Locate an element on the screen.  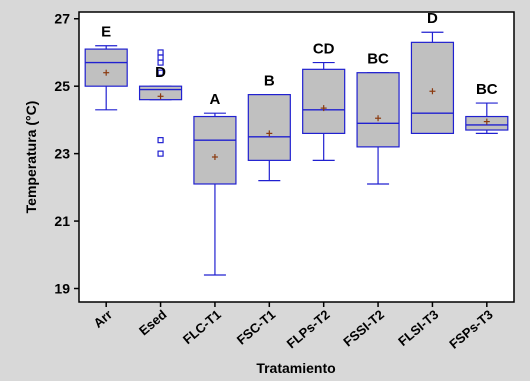
box-flsi-t3: D is located at coordinates (432, 72).